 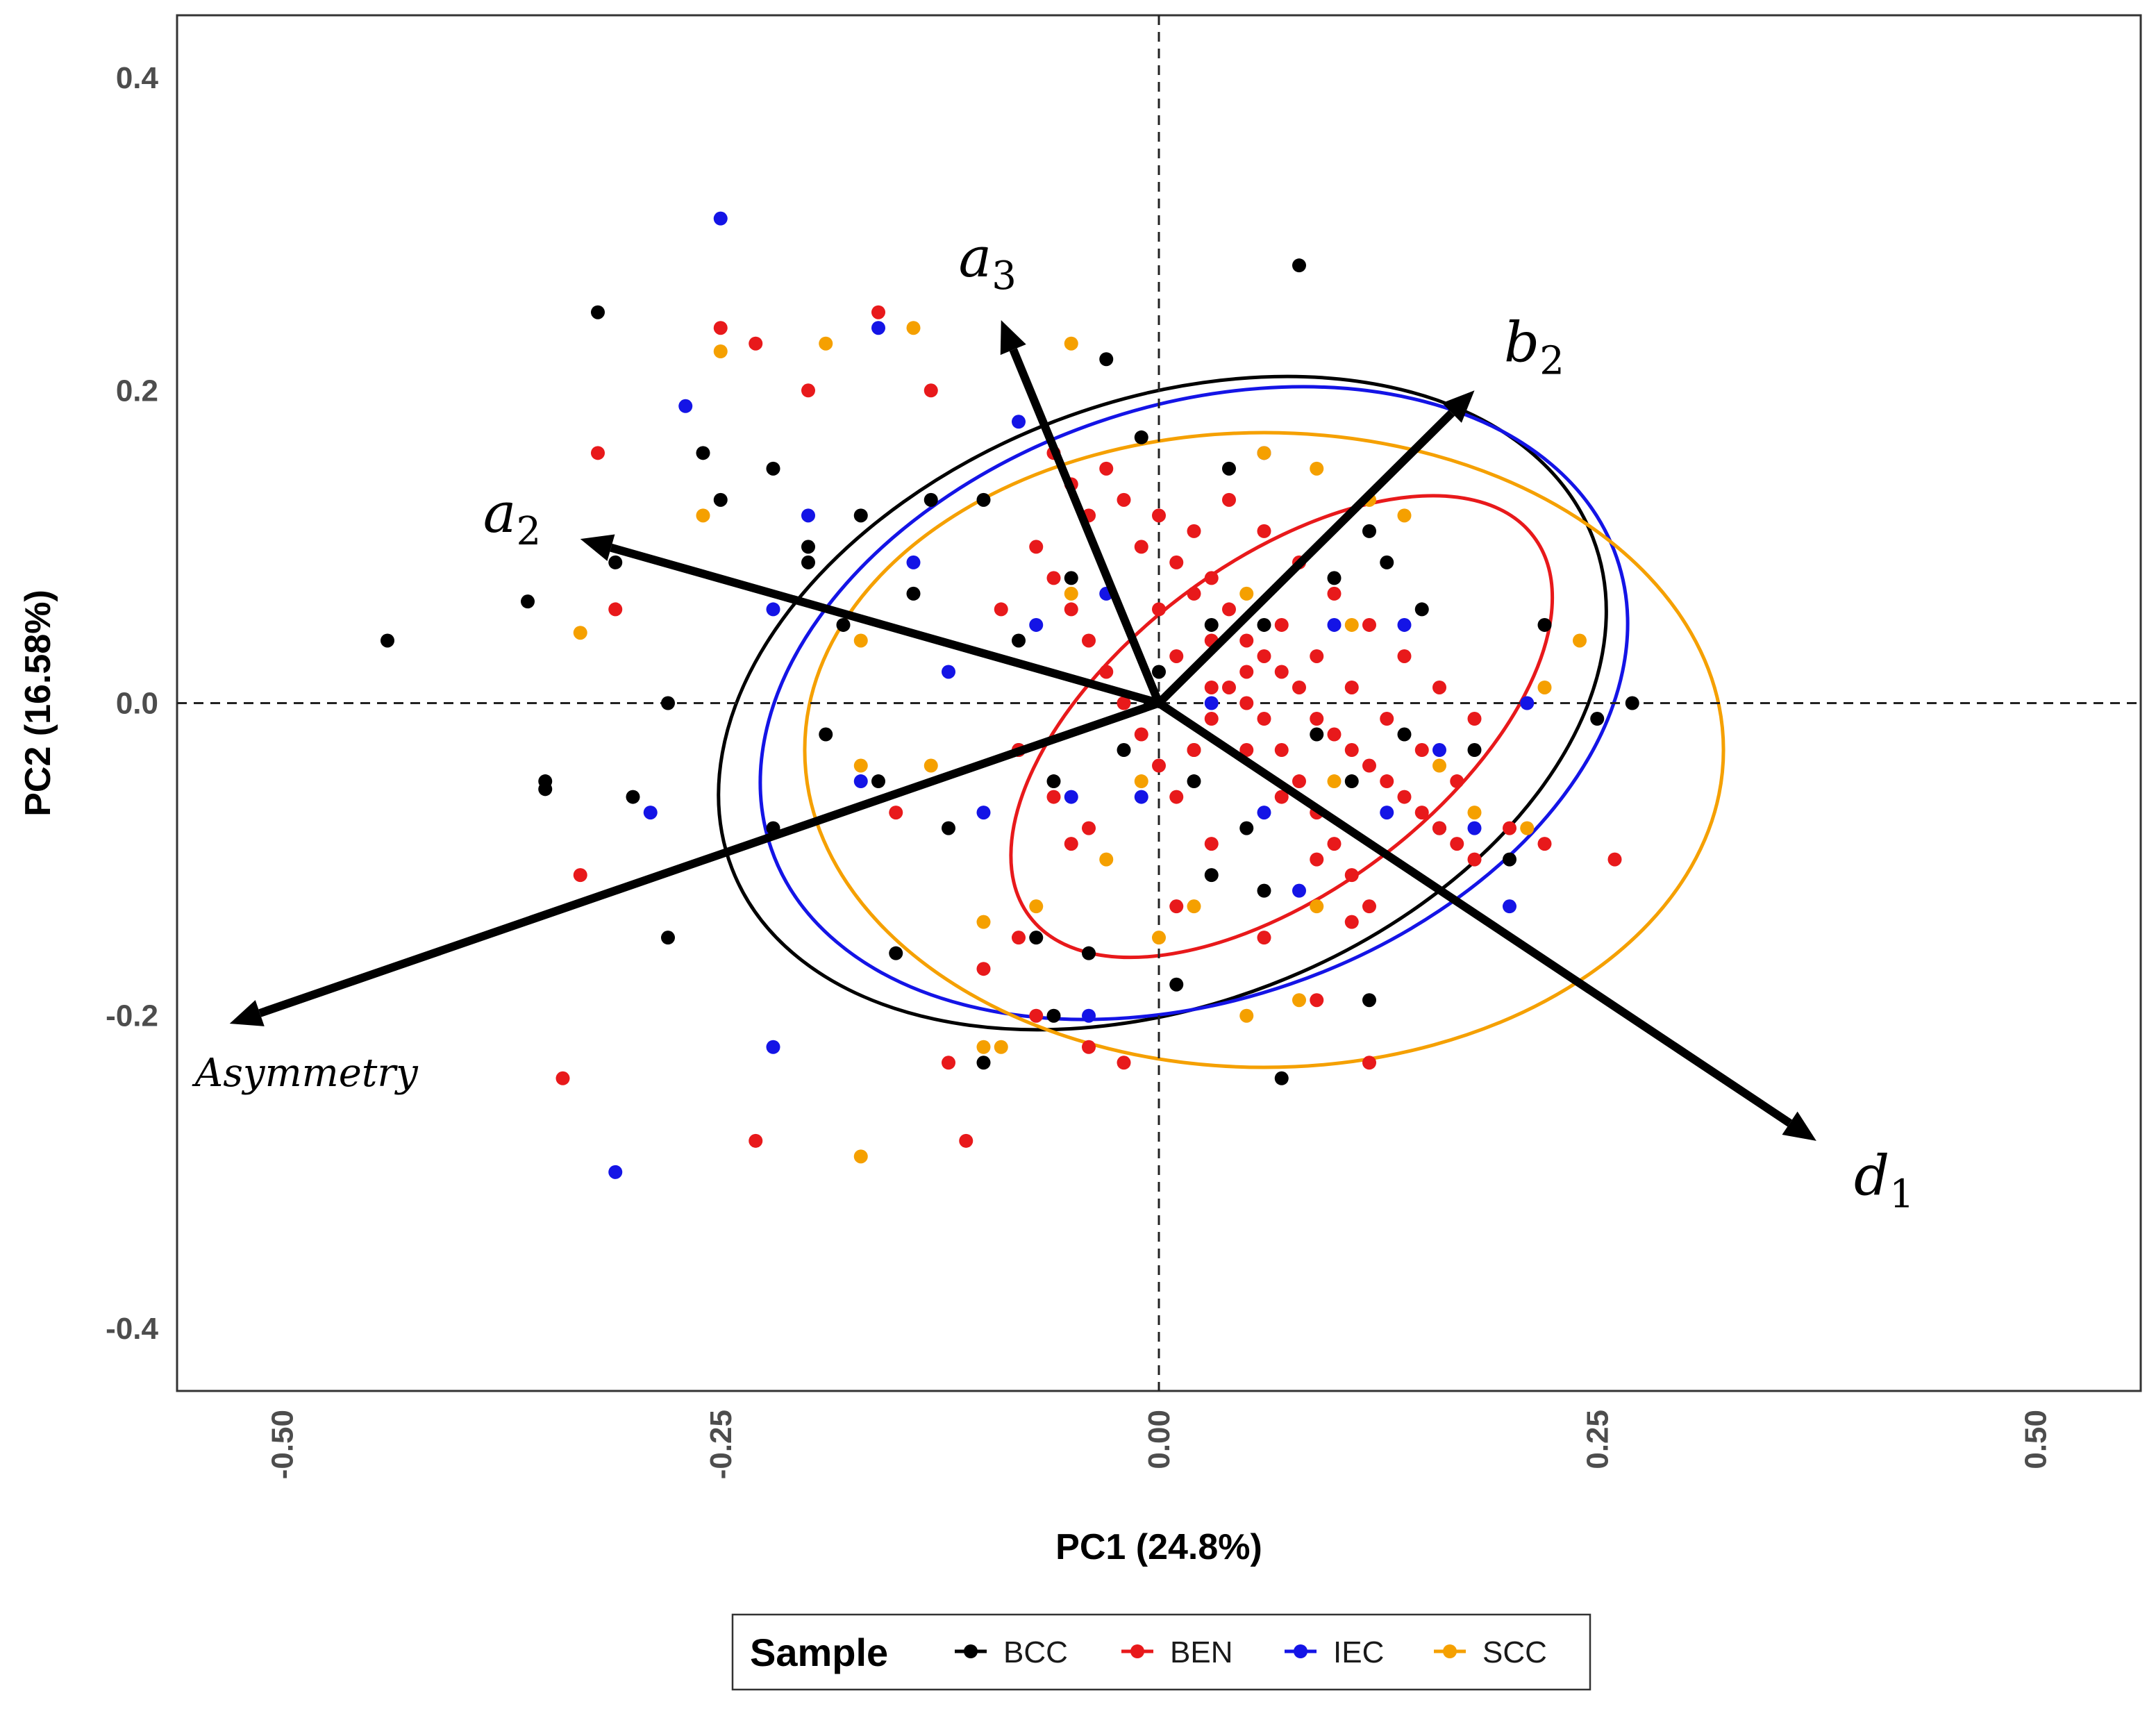 I want to click on arrow-label-0: a3, so click(x=988, y=262).